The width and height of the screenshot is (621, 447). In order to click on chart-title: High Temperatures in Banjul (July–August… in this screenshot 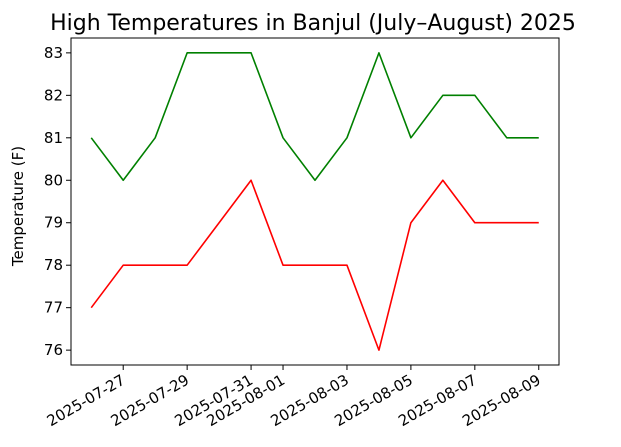, I will do `click(313, 23)`.